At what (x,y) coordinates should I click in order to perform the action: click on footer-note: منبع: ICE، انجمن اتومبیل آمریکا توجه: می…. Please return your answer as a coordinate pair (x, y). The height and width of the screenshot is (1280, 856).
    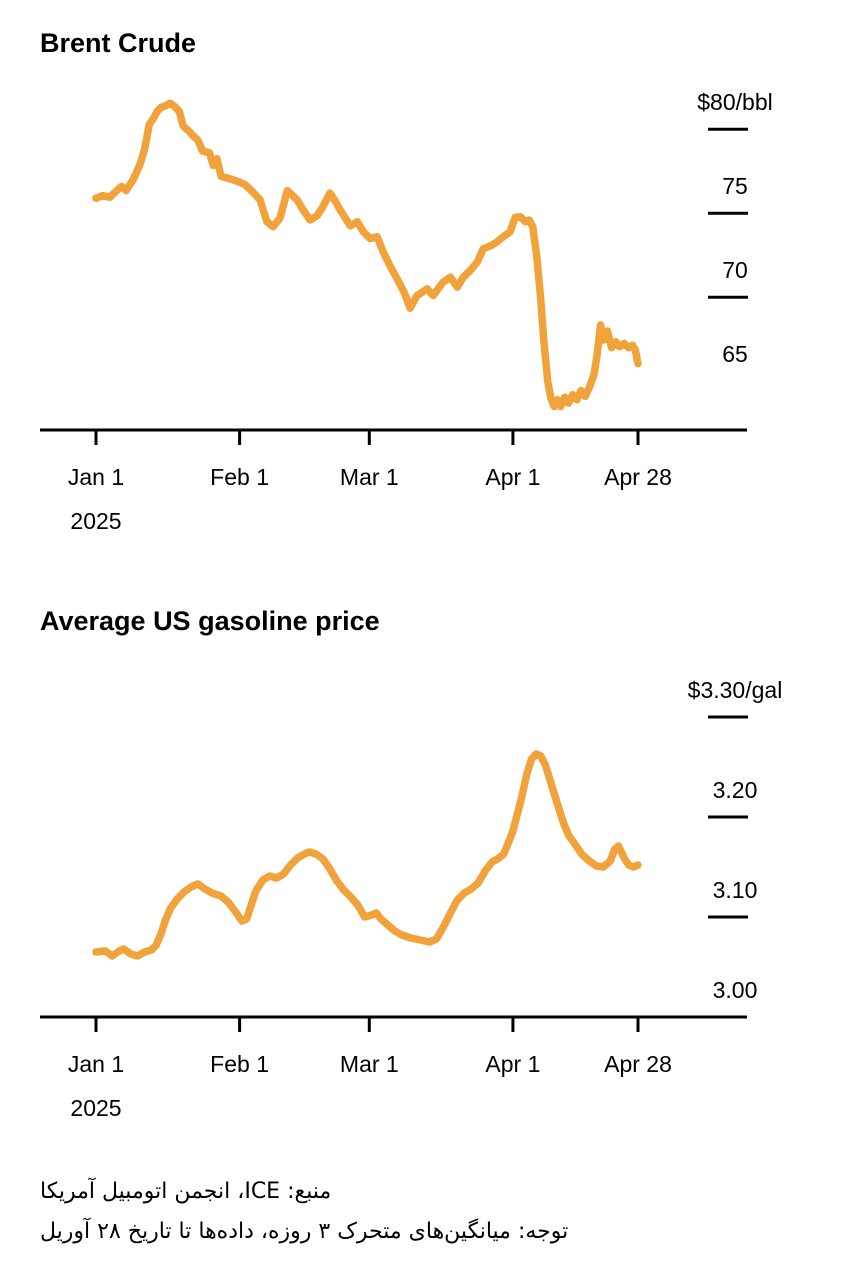
    Looking at the image, I should click on (428, 1212).